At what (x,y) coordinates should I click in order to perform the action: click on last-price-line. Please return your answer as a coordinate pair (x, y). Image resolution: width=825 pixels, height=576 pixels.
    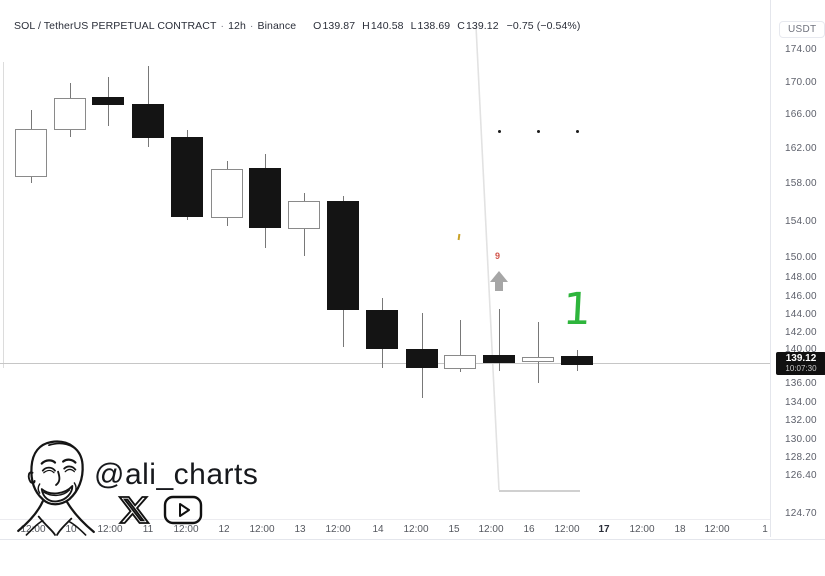
    Looking at the image, I should click on (385, 363).